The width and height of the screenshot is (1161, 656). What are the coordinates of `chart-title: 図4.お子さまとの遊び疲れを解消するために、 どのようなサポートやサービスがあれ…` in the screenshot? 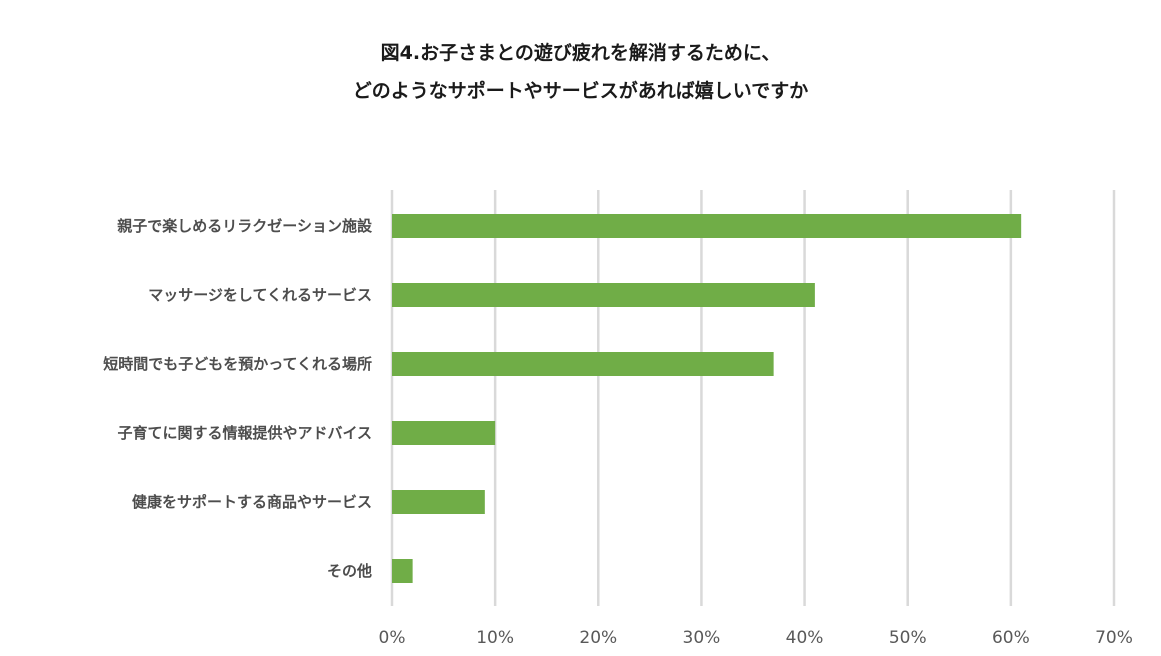 It's located at (580, 72).